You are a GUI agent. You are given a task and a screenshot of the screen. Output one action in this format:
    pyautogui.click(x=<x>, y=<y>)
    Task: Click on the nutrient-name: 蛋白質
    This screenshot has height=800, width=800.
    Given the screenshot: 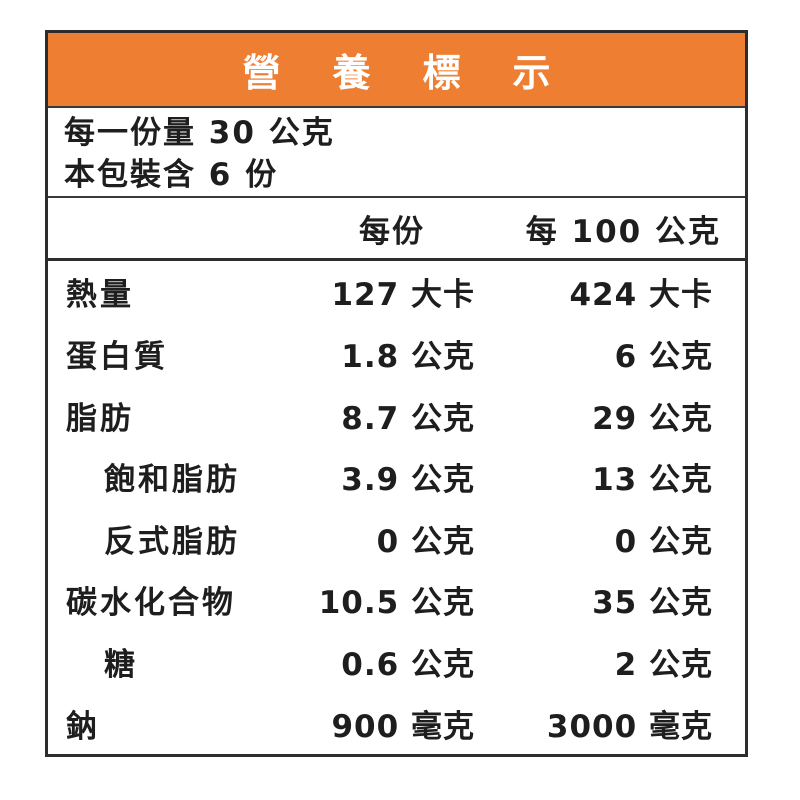 What is the action you would take?
    pyautogui.click(x=117, y=356)
    